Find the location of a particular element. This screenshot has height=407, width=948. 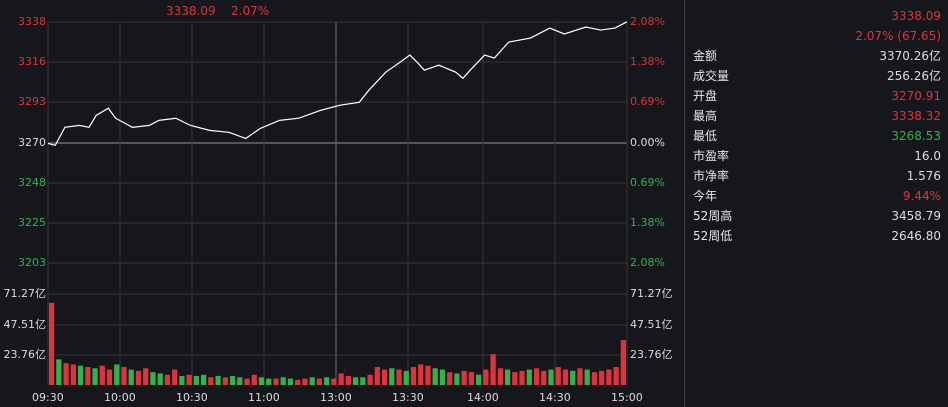

quote-label: 市净率 is located at coordinates (711, 176).